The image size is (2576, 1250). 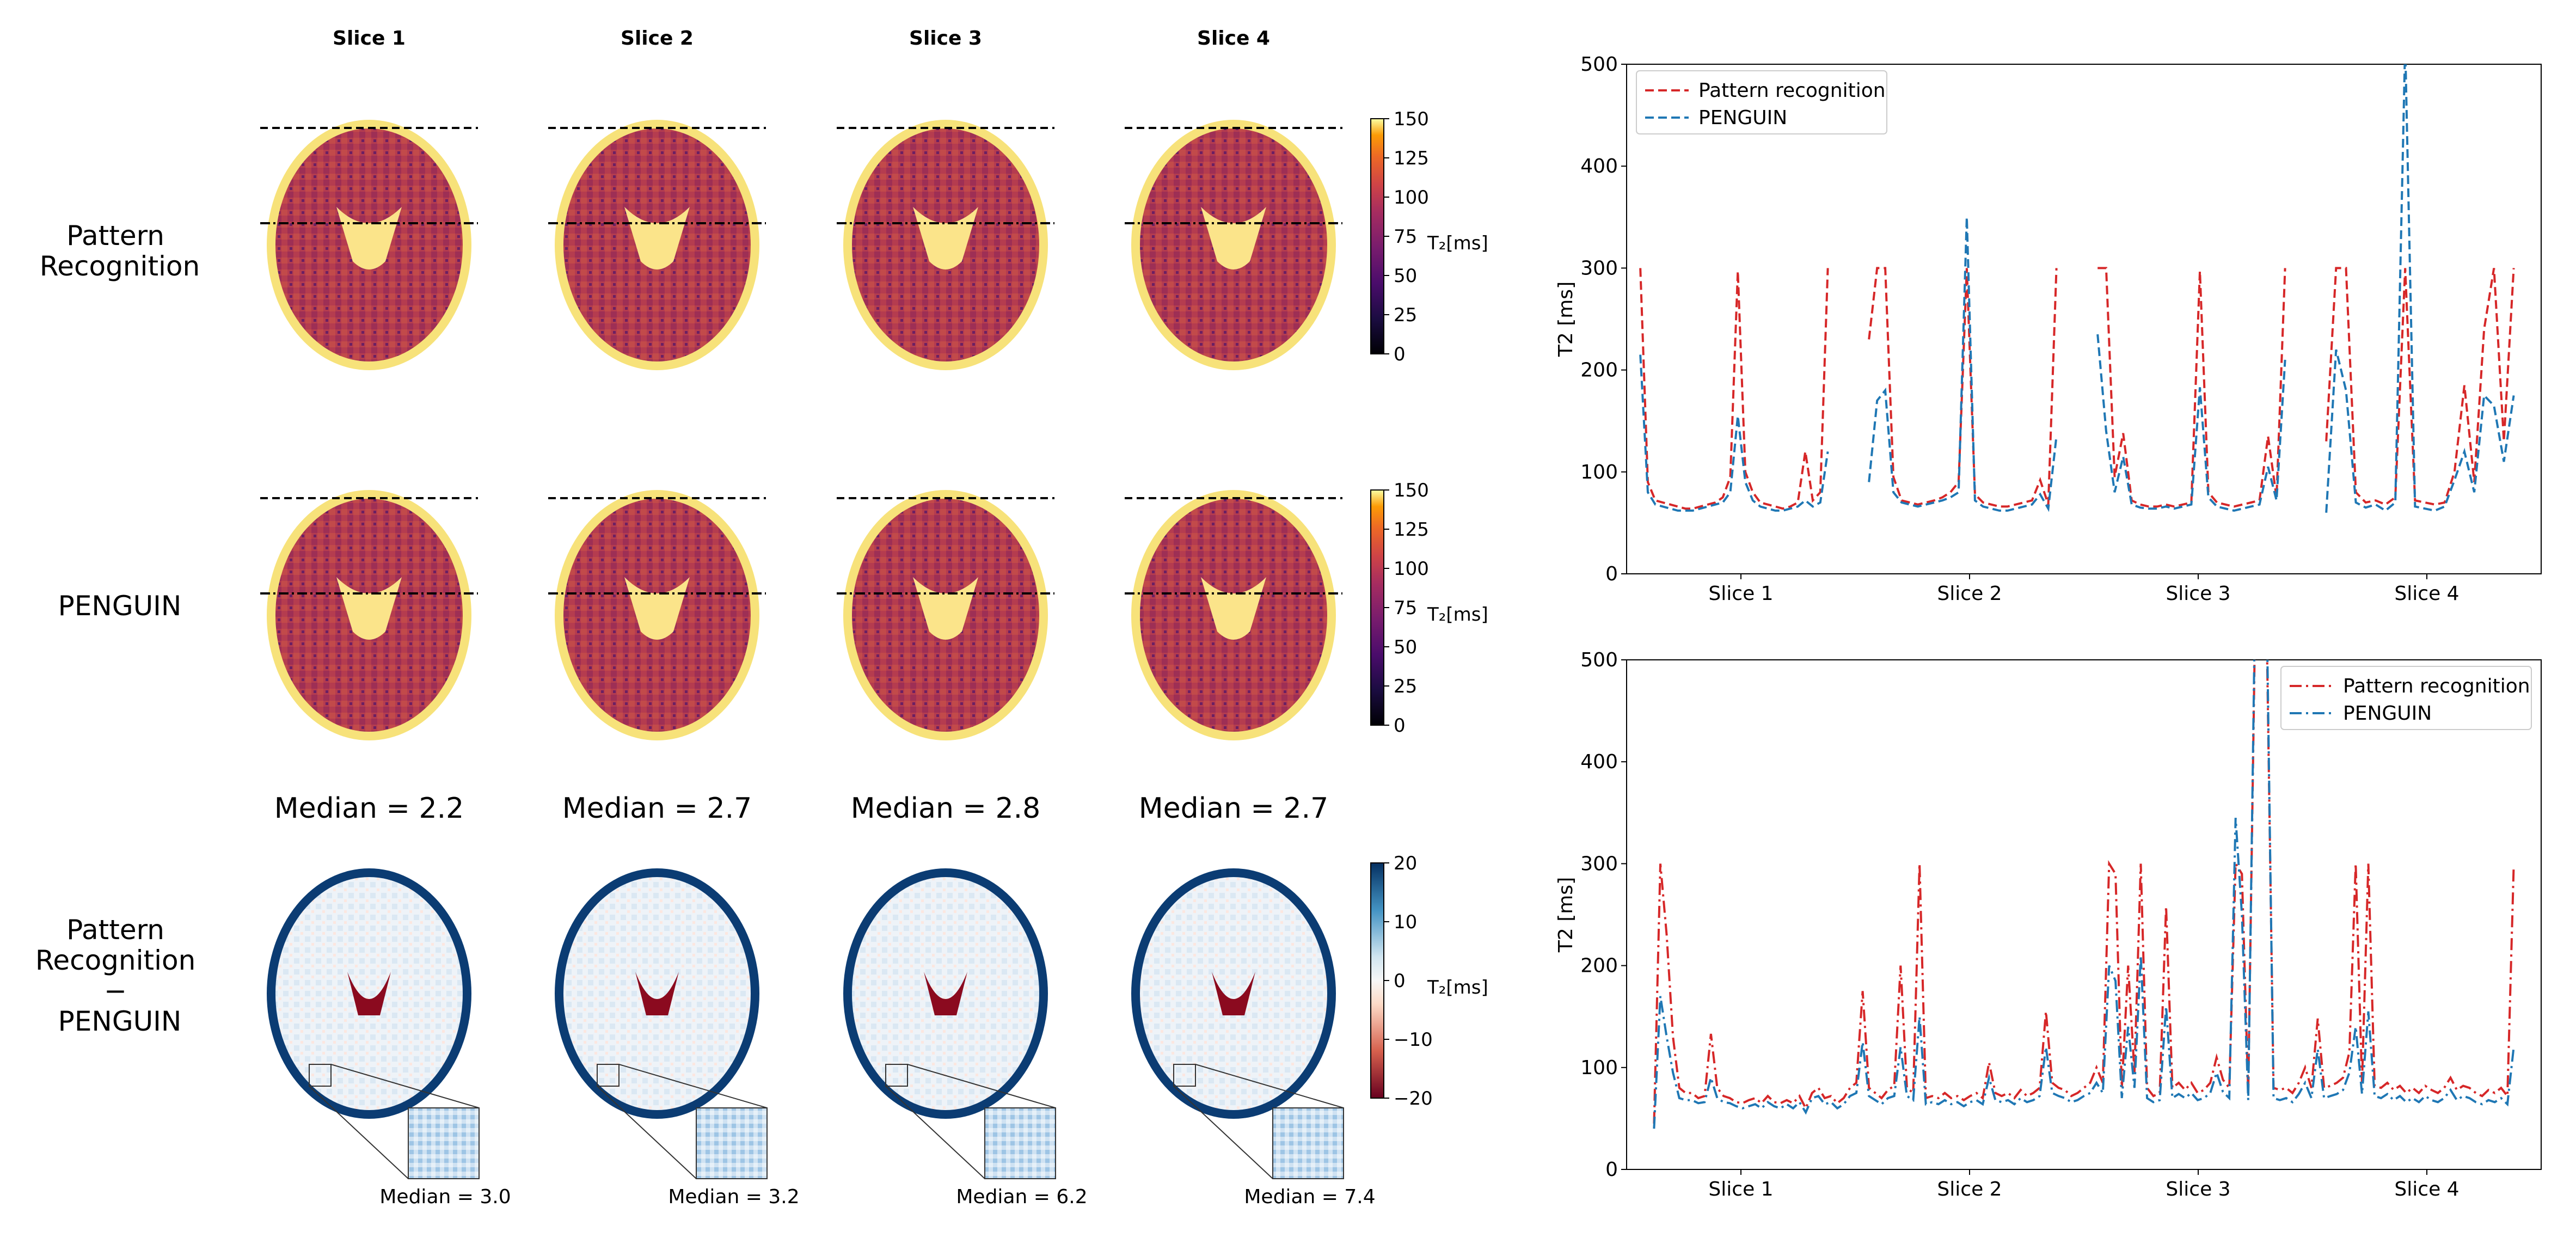 I want to click on row-label-pattern-recognition: Pattern Recognition, so click(x=120, y=251).